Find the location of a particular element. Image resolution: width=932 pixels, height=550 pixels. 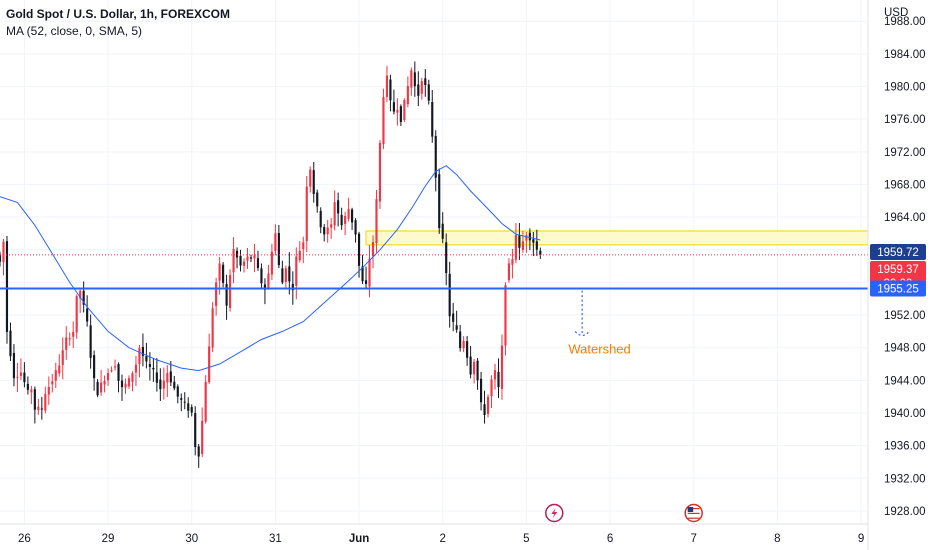

lightning-event-icon is located at coordinates (554, 513).